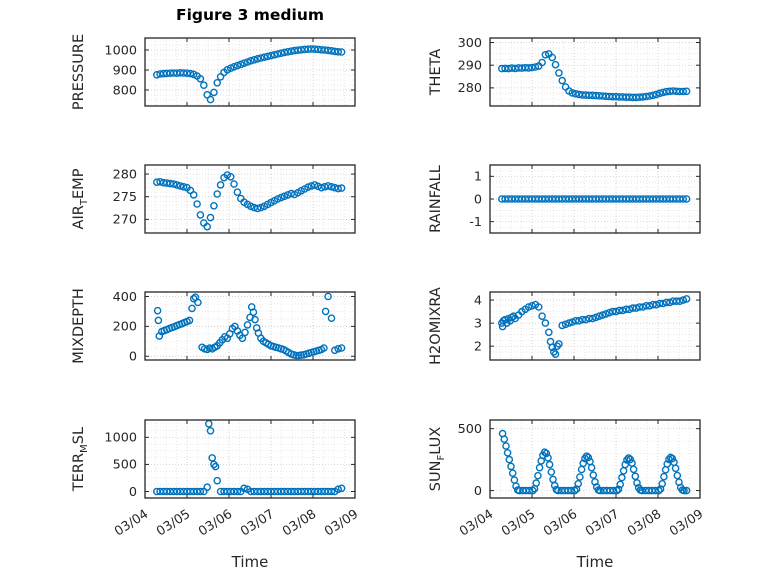  Describe the element at coordinates (686, 523) in the screenshot. I see `x-tick-label: 03/09` at that location.